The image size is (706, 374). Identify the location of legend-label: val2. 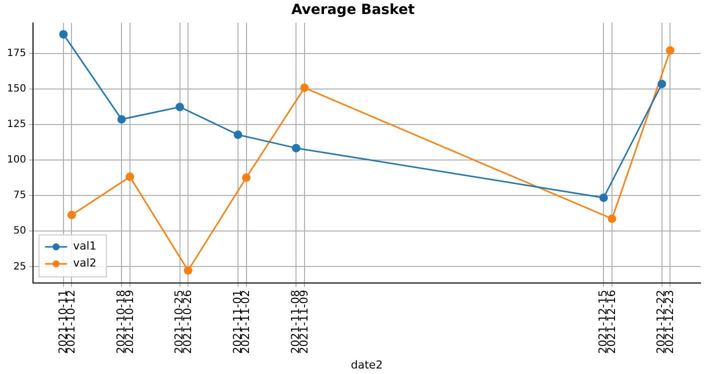
(84, 263).